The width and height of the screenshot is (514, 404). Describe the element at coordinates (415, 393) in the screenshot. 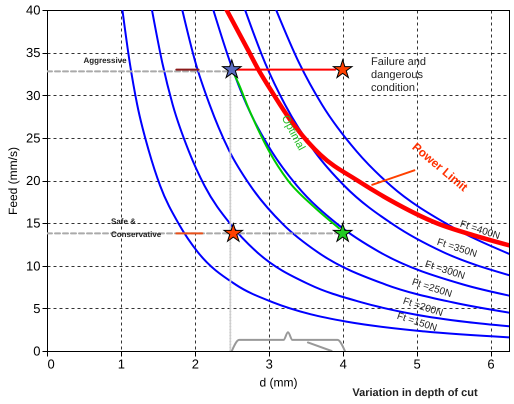

I see `text: Variation in depth of cut` at that location.